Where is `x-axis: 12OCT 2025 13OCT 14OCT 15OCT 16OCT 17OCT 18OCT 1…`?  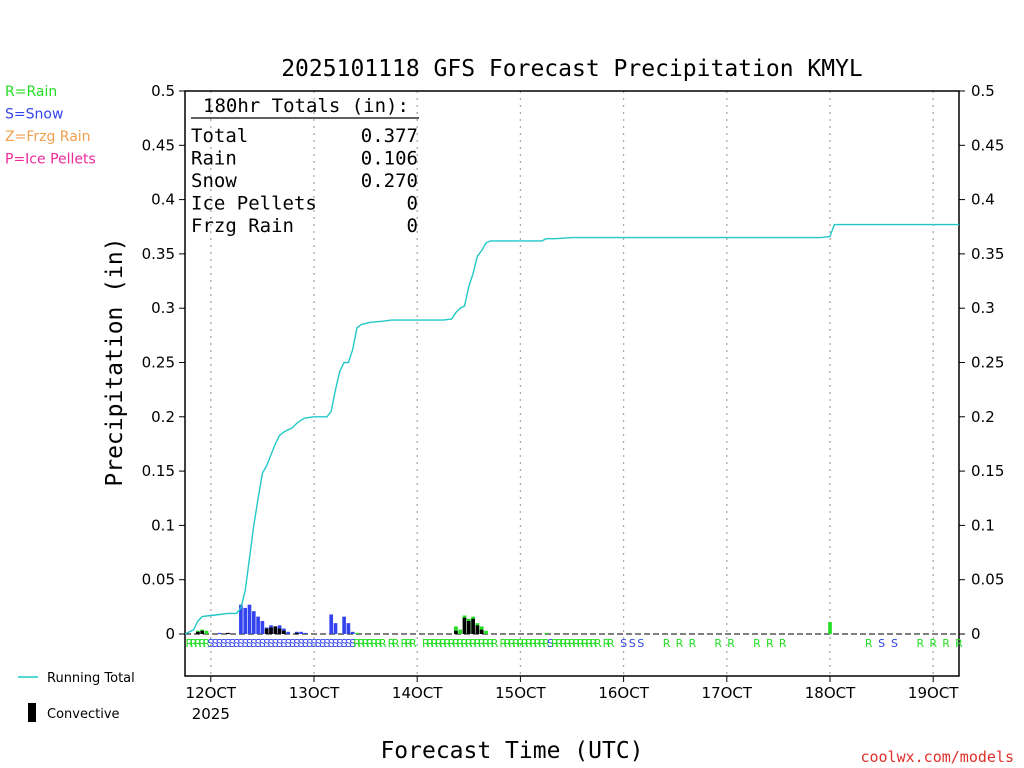
x-axis: 12OCT 2025 13OCT 14OCT 15OCT 16OCT 17OCT 18OCT 1… is located at coordinates (572, 699).